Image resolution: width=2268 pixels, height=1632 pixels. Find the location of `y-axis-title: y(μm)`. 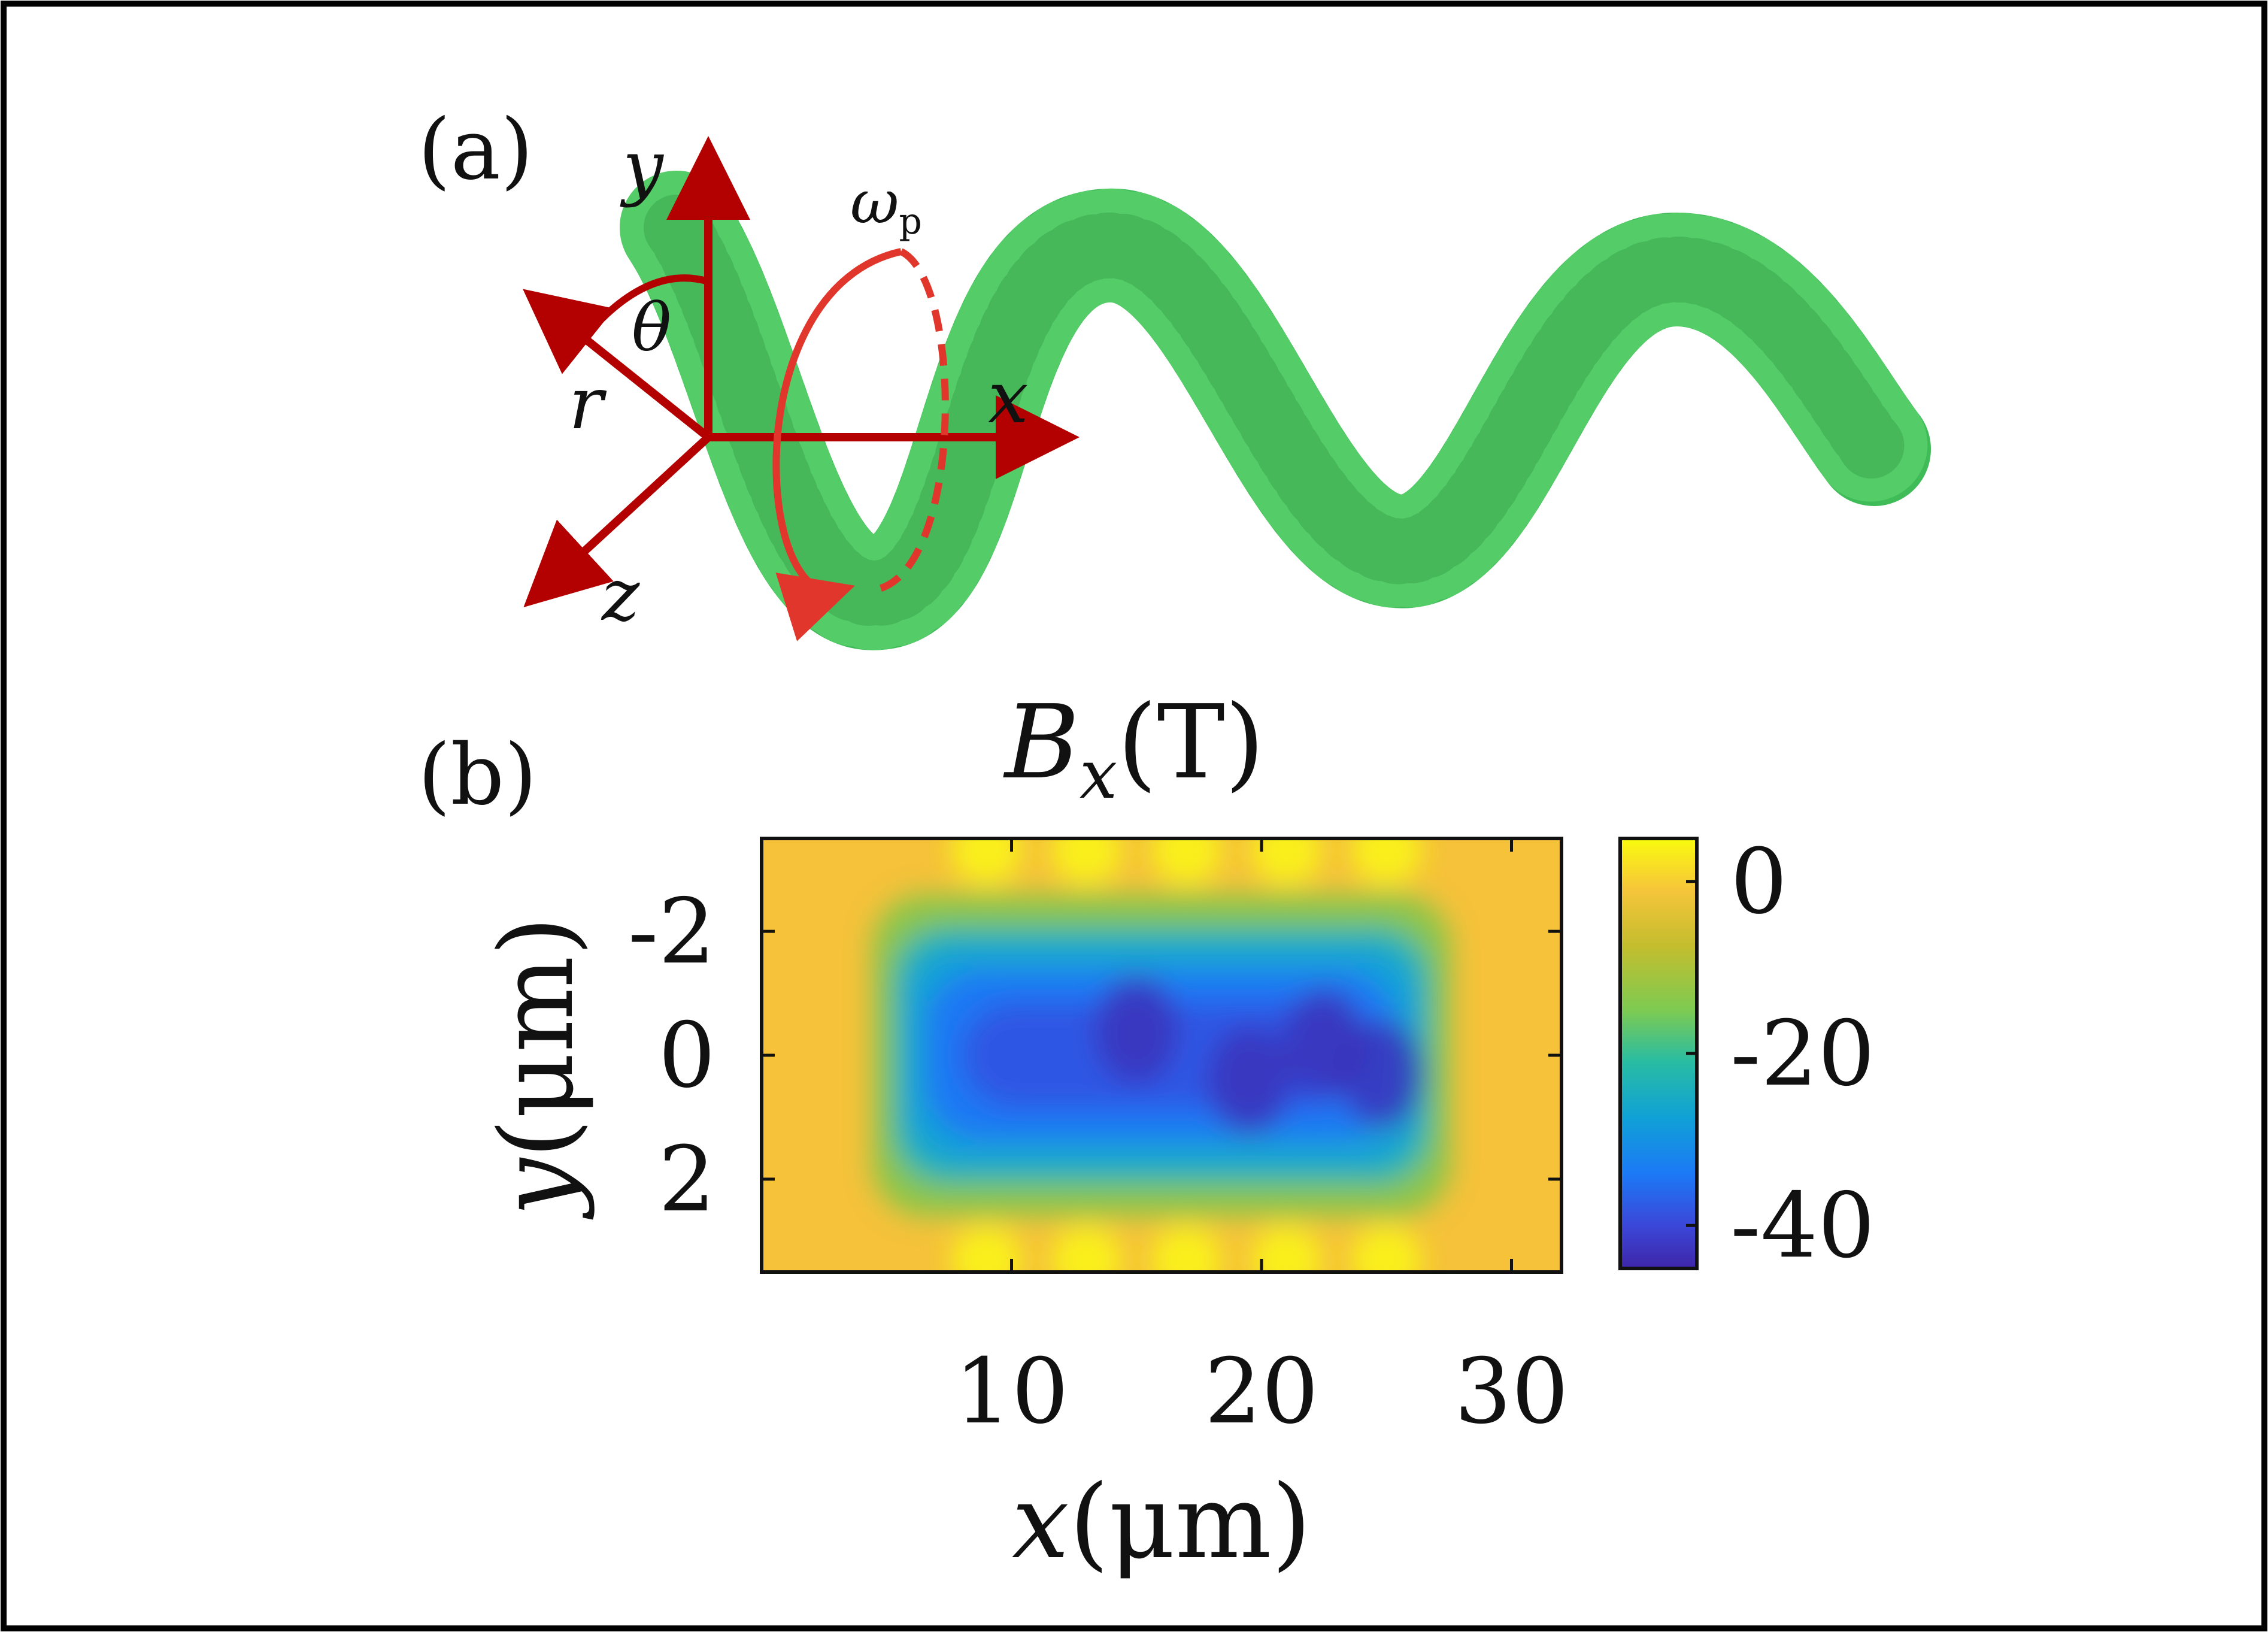

y-axis-title: y(μm) is located at coordinates (537, 1068).